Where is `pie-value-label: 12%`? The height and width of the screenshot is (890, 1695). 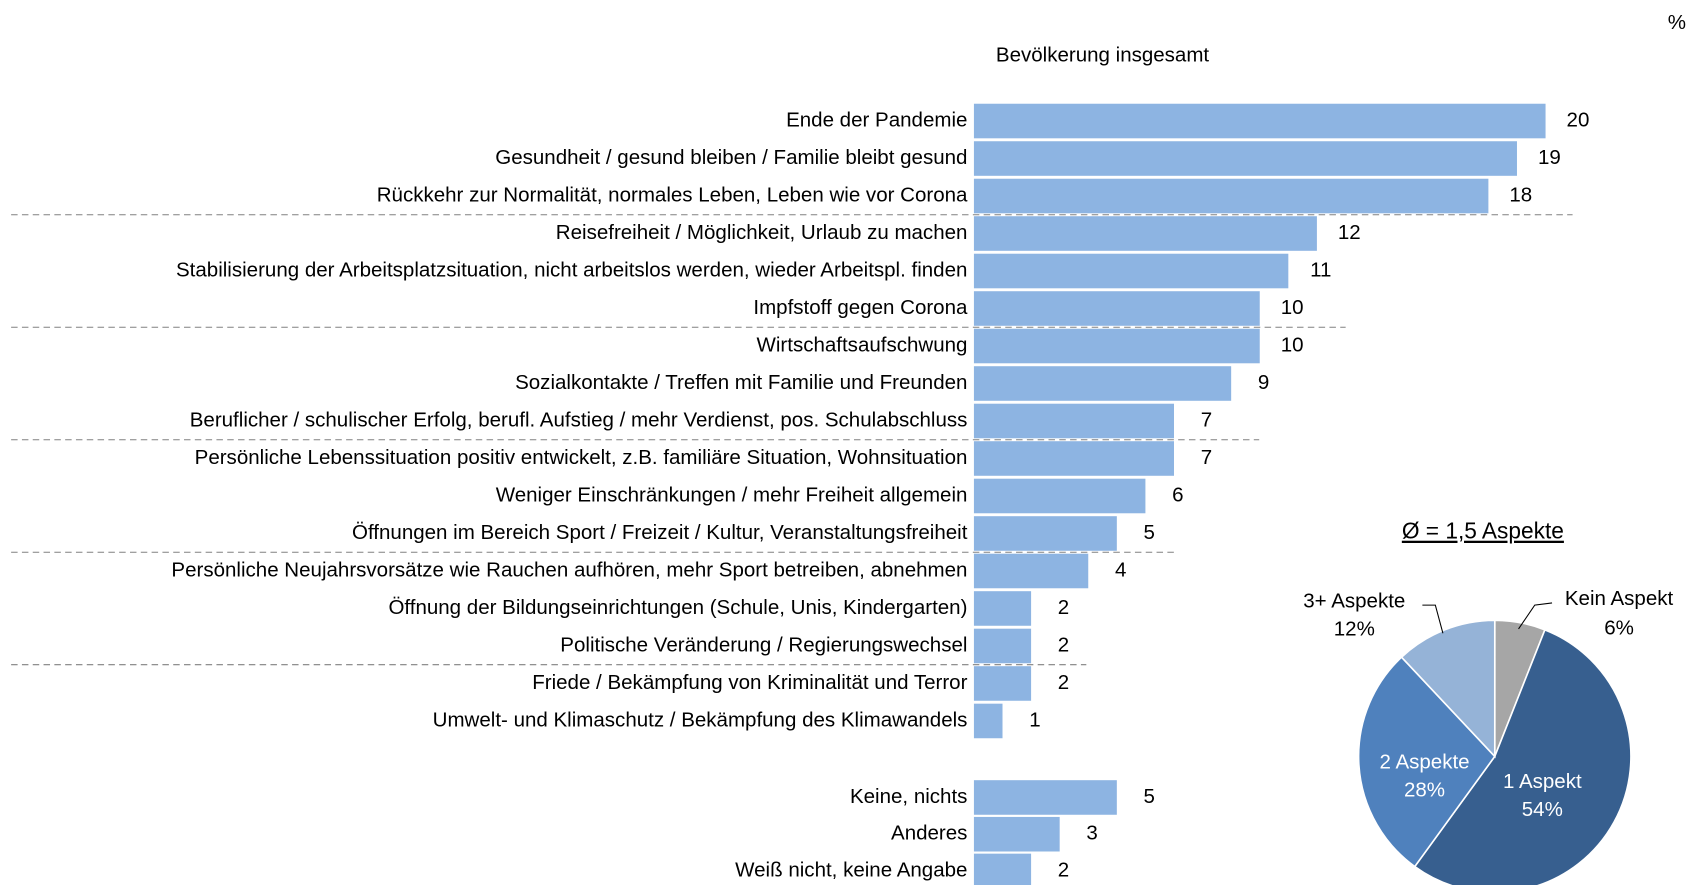 pie-value-label: 12% is located at coordinates (1354, 628).